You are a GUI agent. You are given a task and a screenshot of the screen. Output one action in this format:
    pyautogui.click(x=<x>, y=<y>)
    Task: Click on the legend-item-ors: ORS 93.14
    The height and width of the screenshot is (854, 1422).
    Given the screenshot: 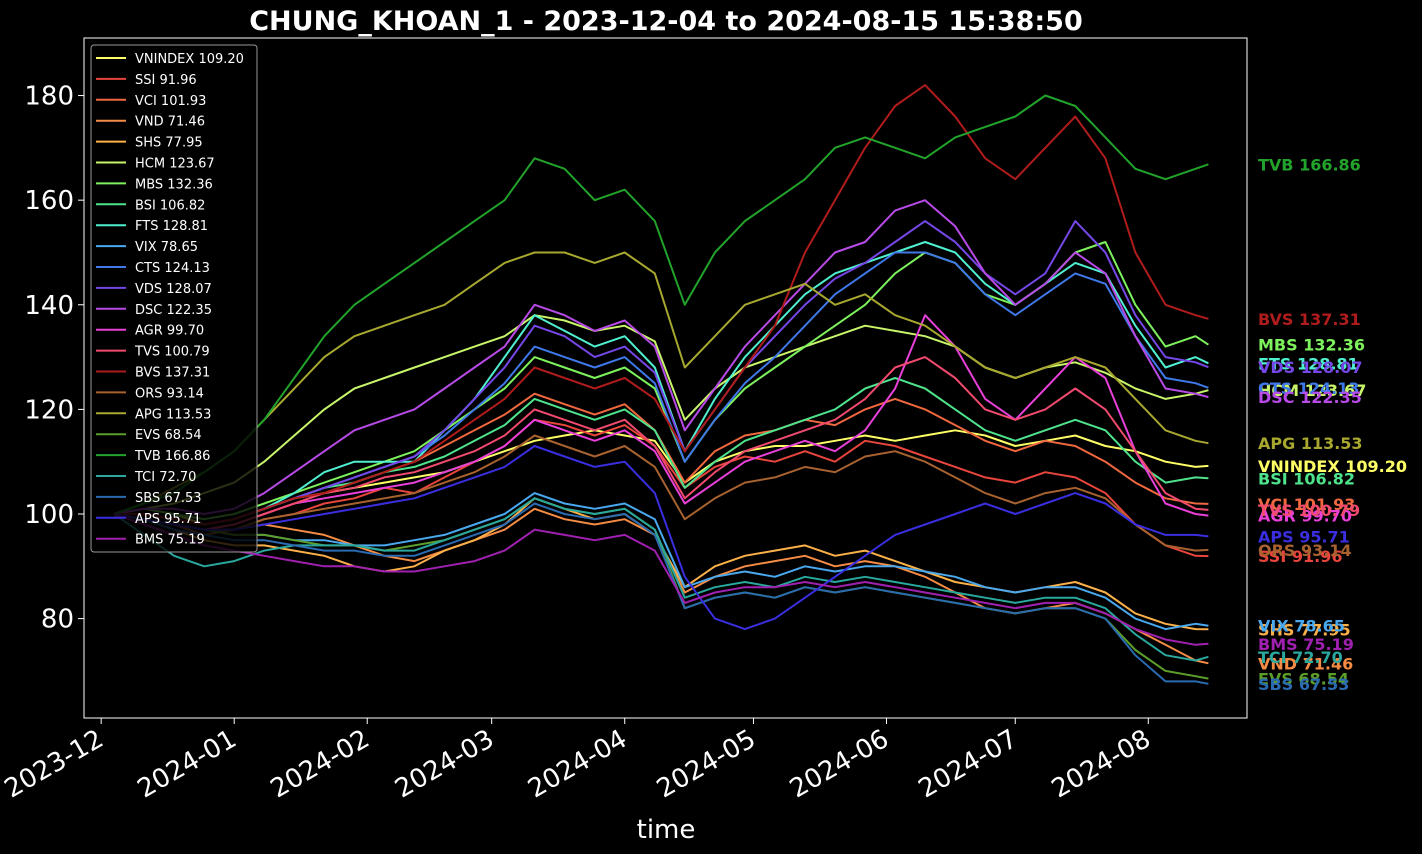 What is the action you would take?
    pyautogui.click(x=169, y=393)
    